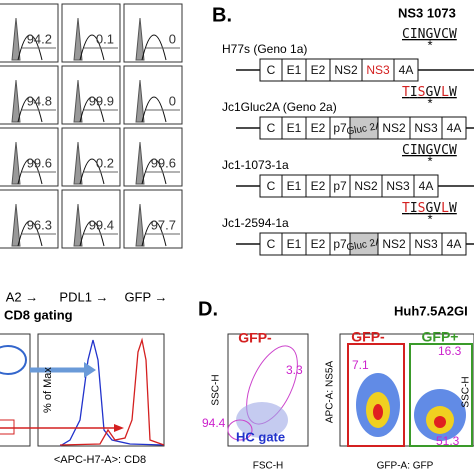  What do you see at coordinates (453, 92) in the screenshot?
I see `sequence-part: W` at bounding box center [453, 92].